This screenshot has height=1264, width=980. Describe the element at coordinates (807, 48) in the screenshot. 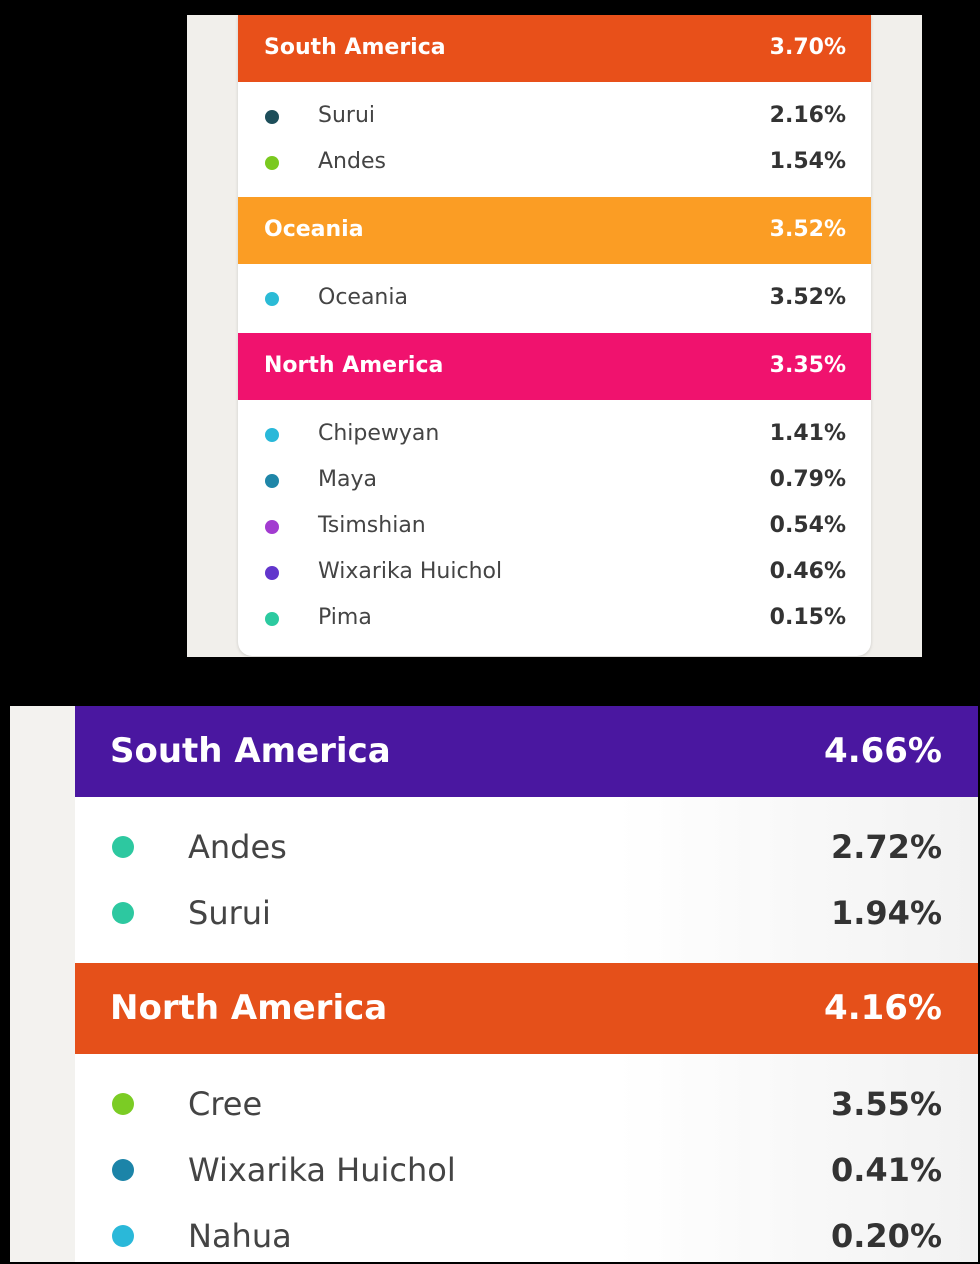

I see `region-percent: 3.70%` at that location.